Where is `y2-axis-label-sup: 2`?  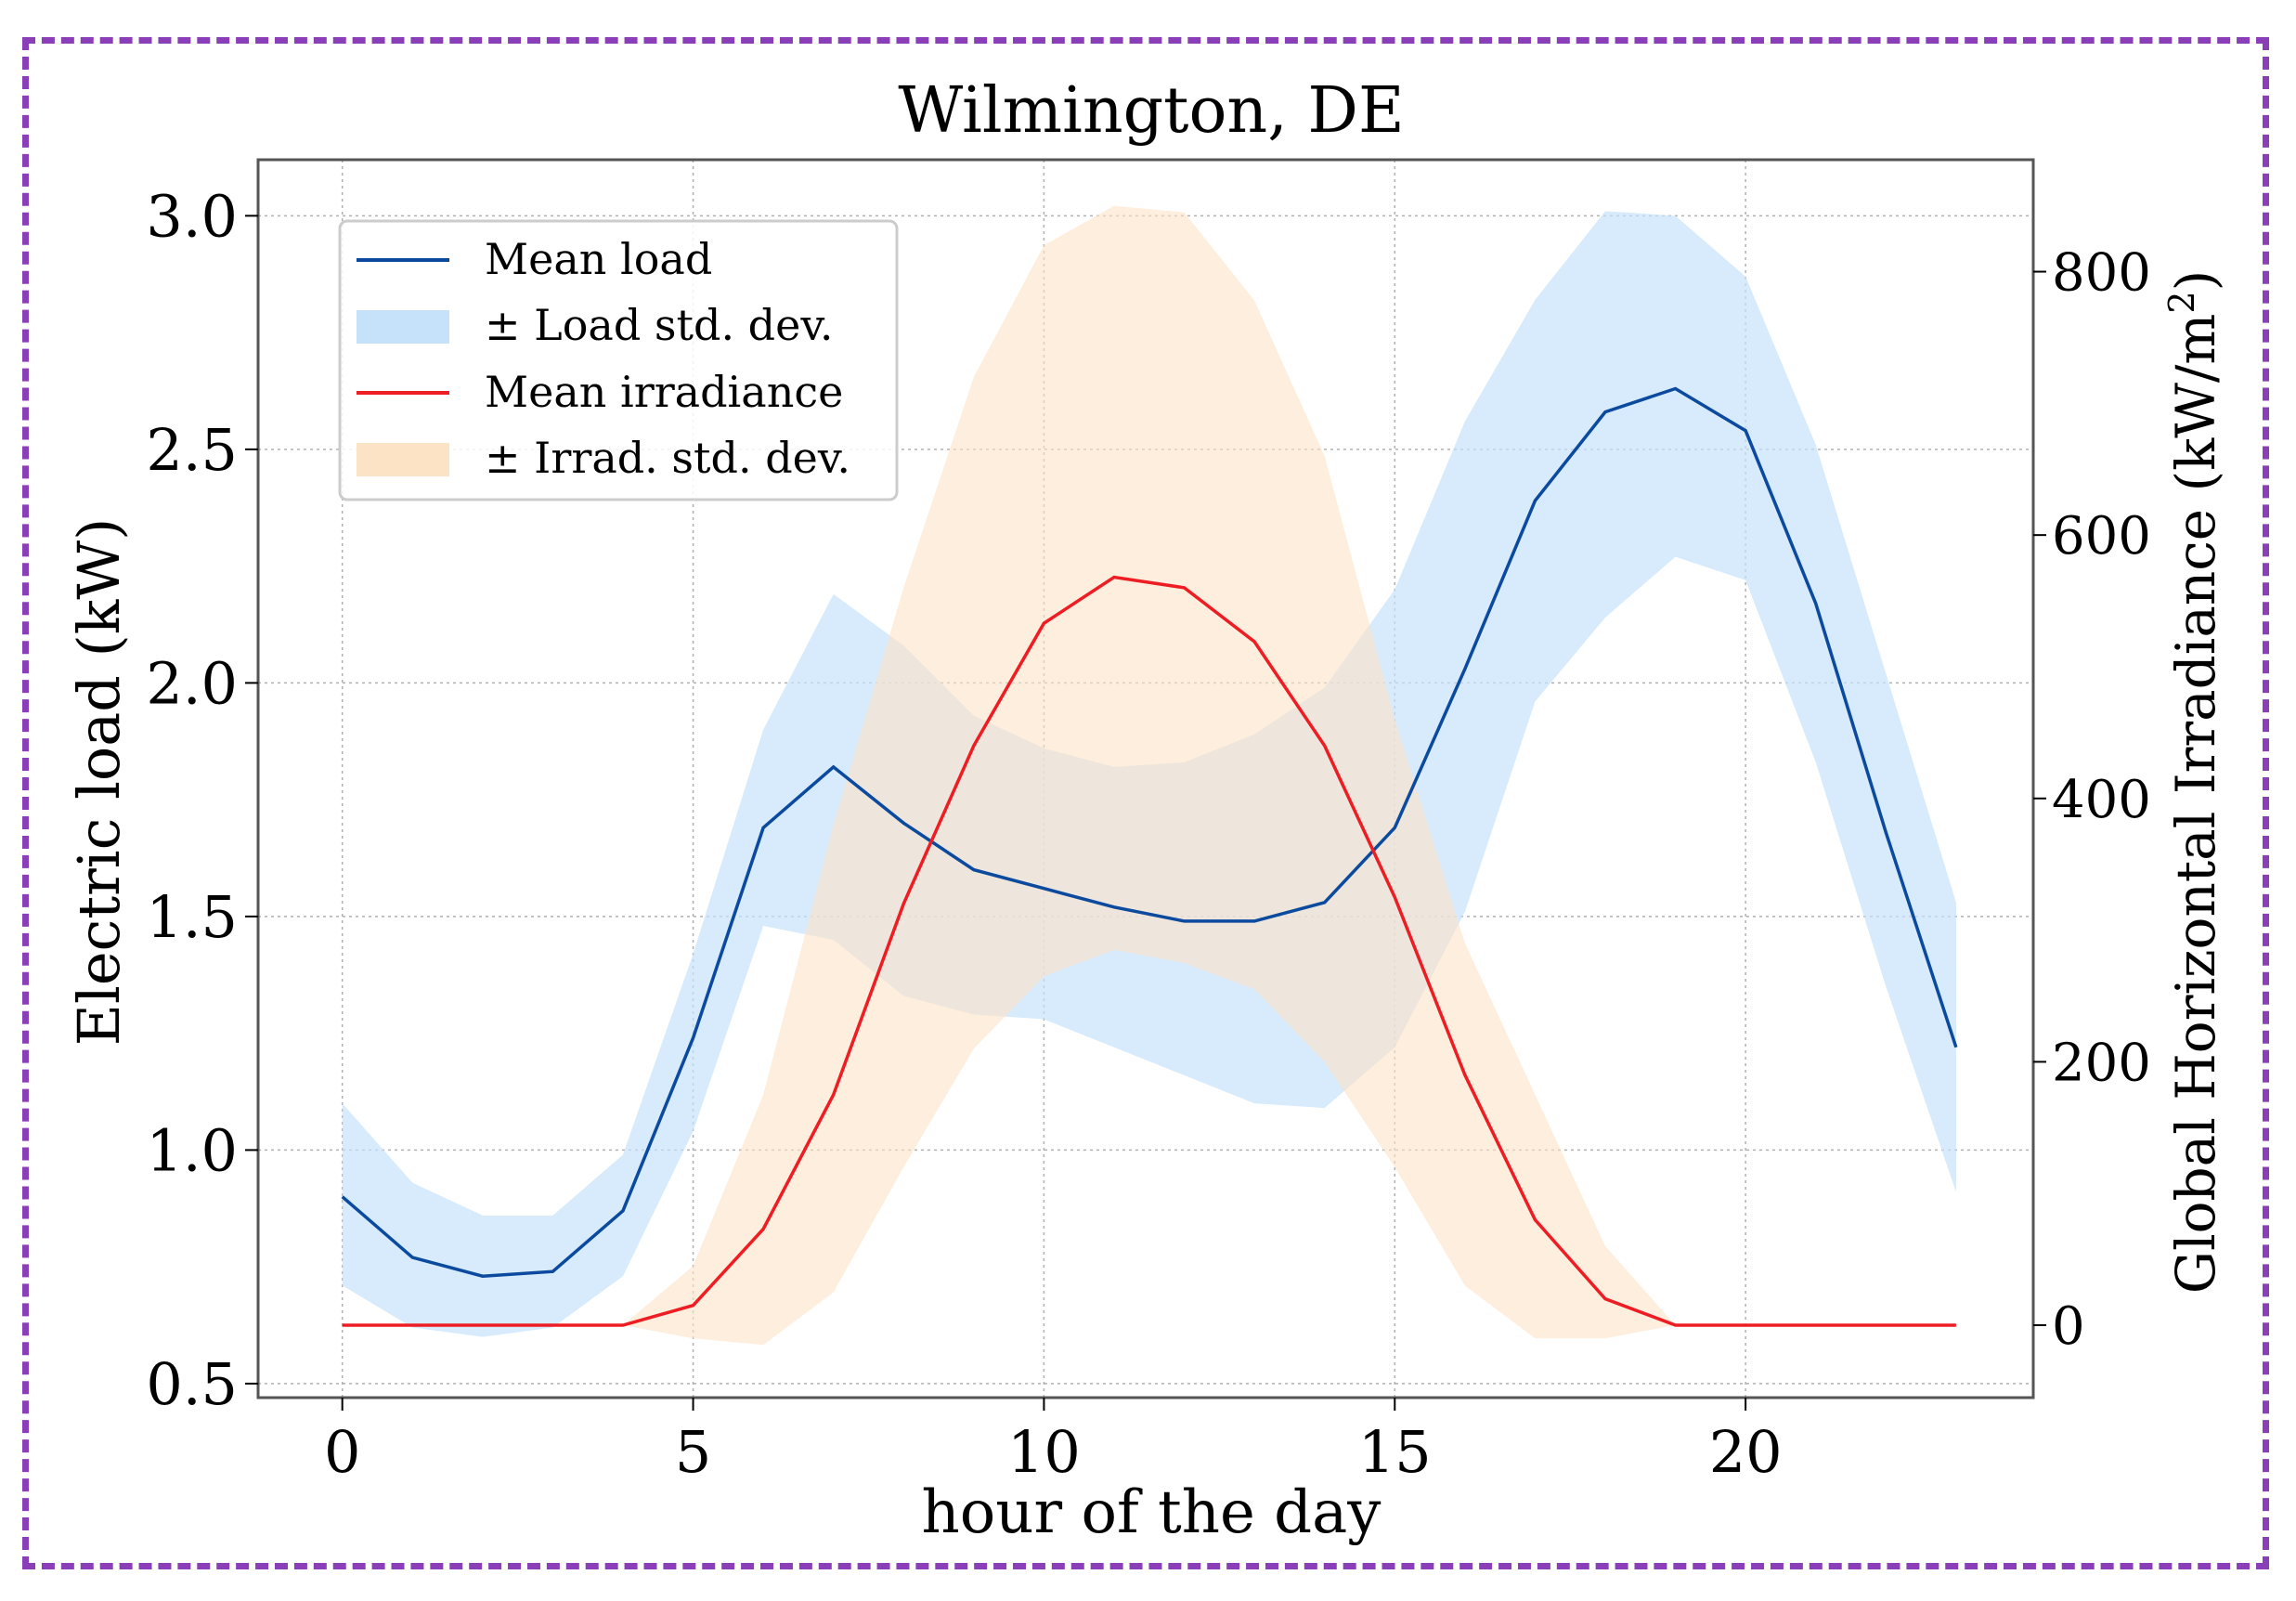
y2-axis-label-sup: 2 is located at coordinates (2181, 302).